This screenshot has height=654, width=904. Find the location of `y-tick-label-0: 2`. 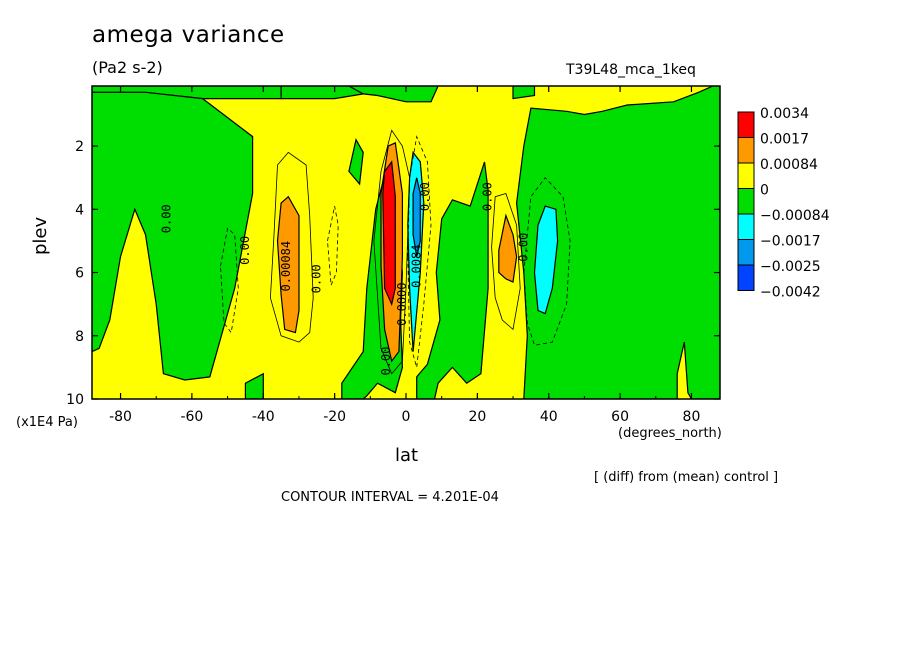

y-tick-label-0: 2 is located at coordinates (79, 147).